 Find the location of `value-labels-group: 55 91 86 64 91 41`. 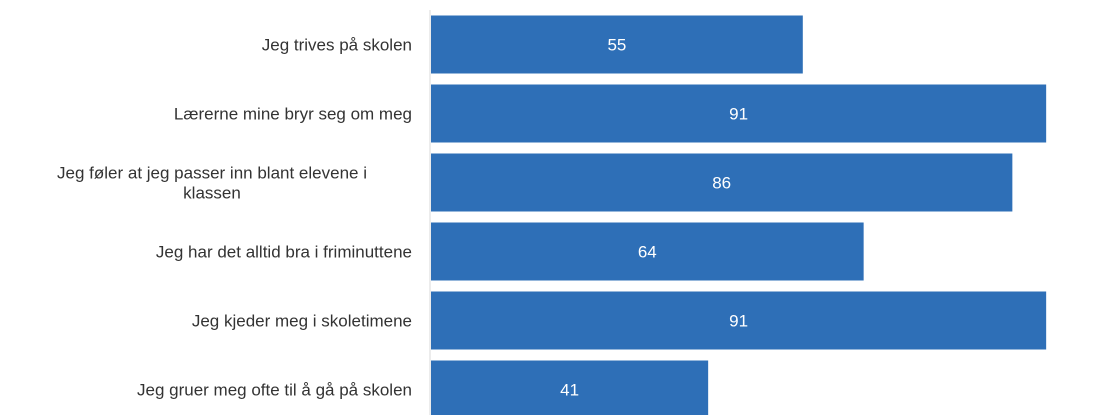

value-labels-group: 55 91 86 64 91 41 is located at coordinates (654, 218).